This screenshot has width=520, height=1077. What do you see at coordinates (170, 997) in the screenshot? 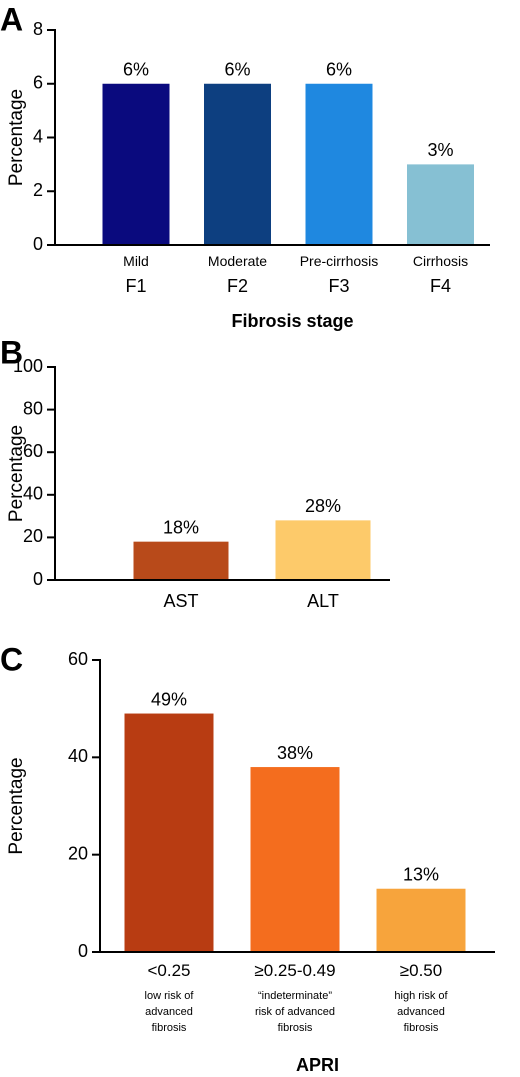
I see `x-tick-label: <0.25 low risk of advanced fibrosis` at bounding box center [170, 997].